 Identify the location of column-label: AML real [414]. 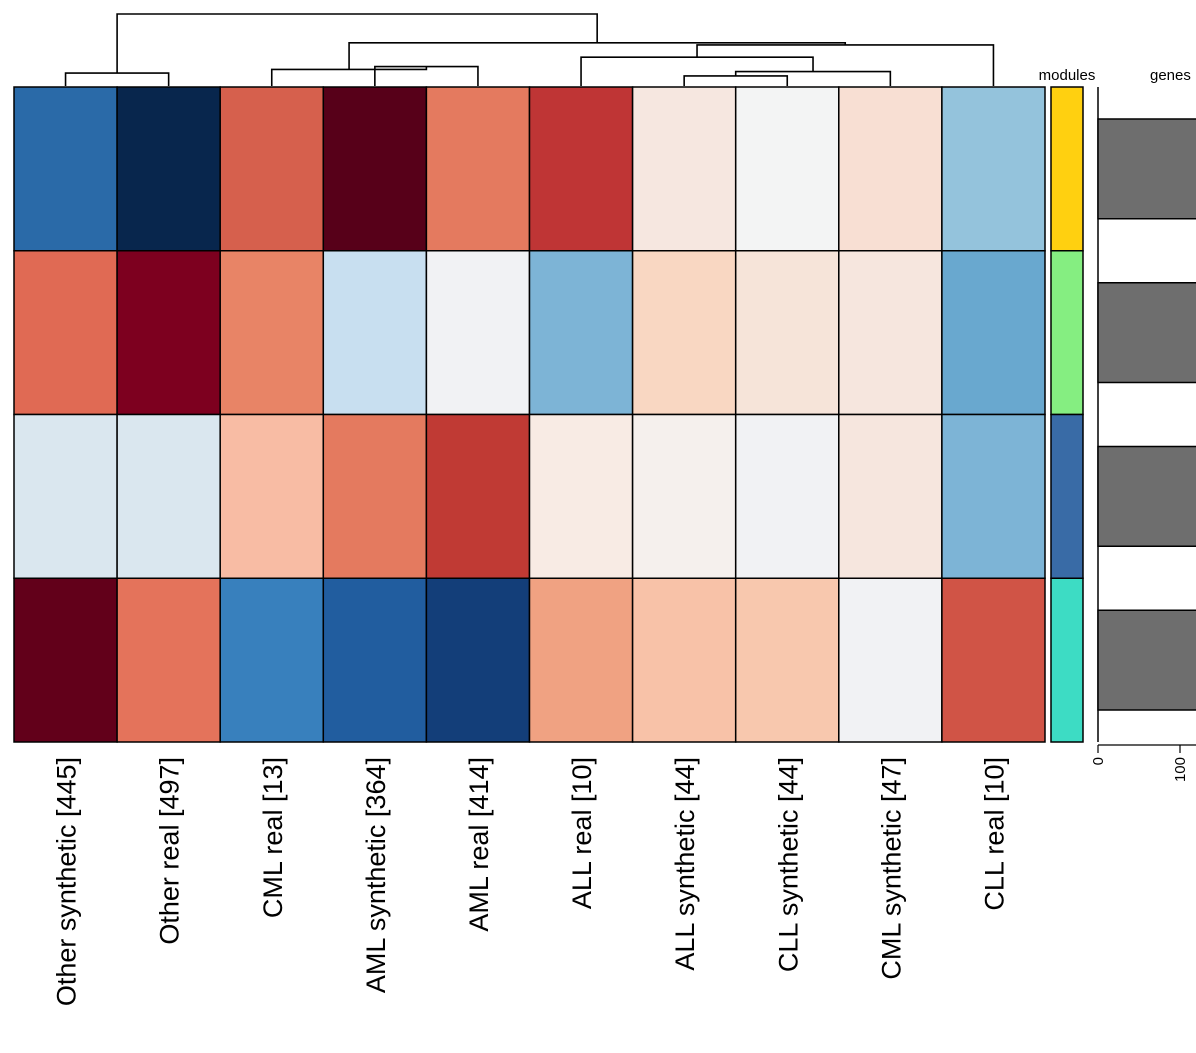
(479, 844).